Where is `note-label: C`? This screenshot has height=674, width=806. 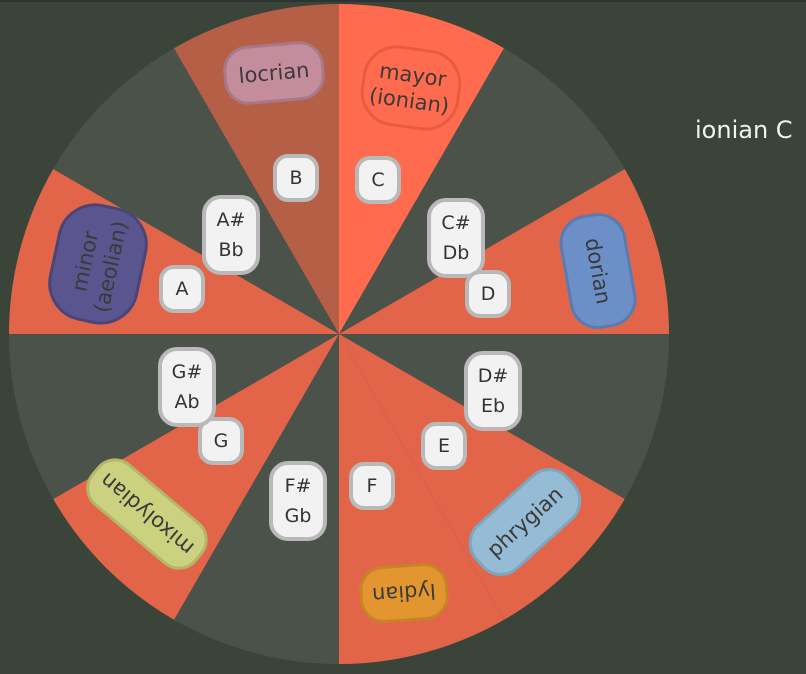
note-label: C is located at coordinates (377, 180).